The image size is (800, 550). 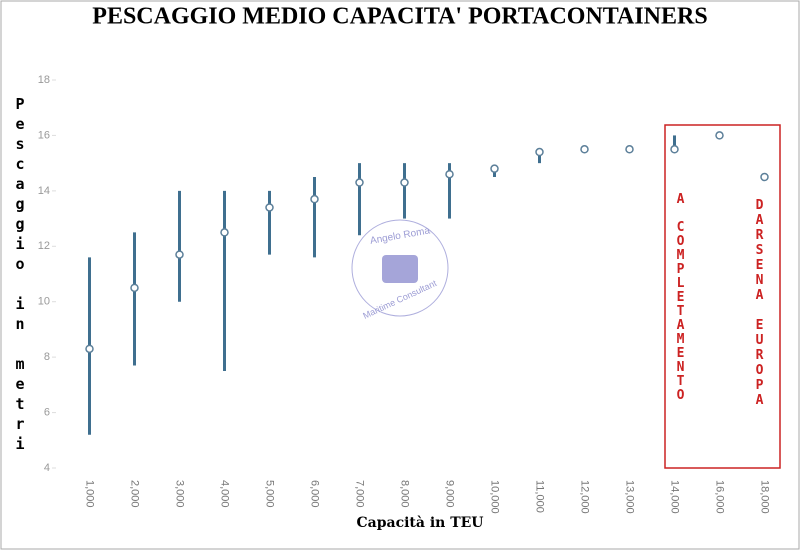 I want to click on annotation: DARSENA EUROPA, so click(x=759, y=303).